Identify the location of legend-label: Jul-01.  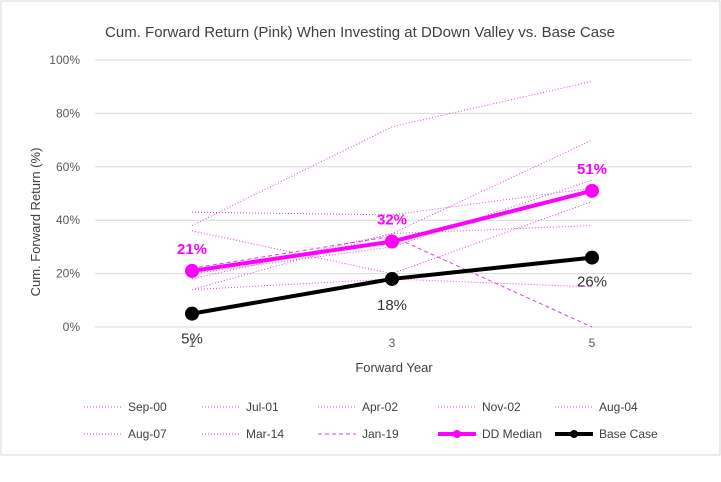
(262, 407).